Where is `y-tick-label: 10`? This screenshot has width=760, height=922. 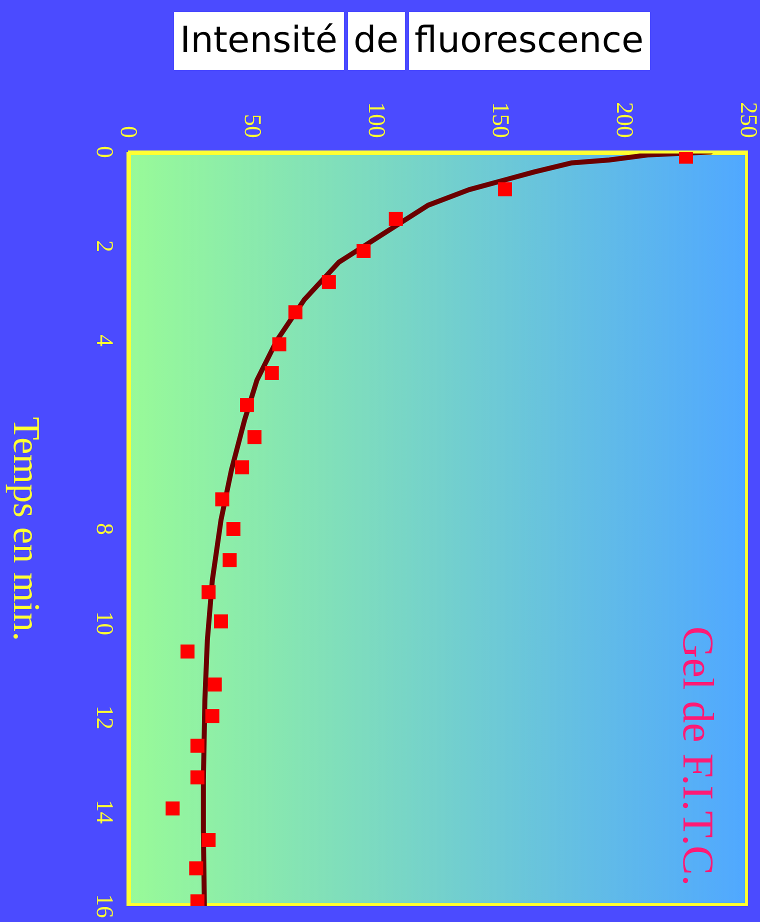 y-tick-label: 10 is located at coordinates (104, 623).